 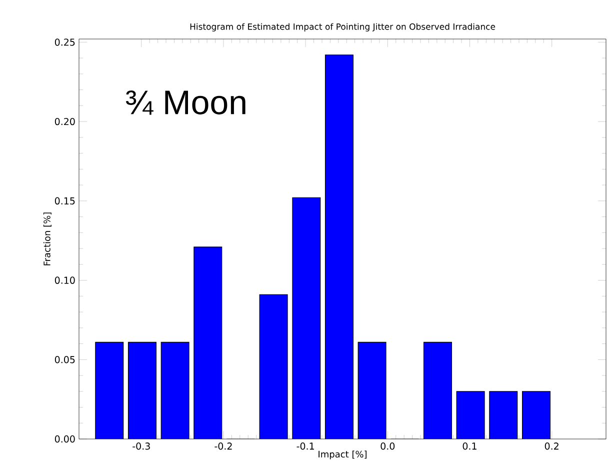 I want to click on y-tick-label: 0.15, so click(x=64, y=201).